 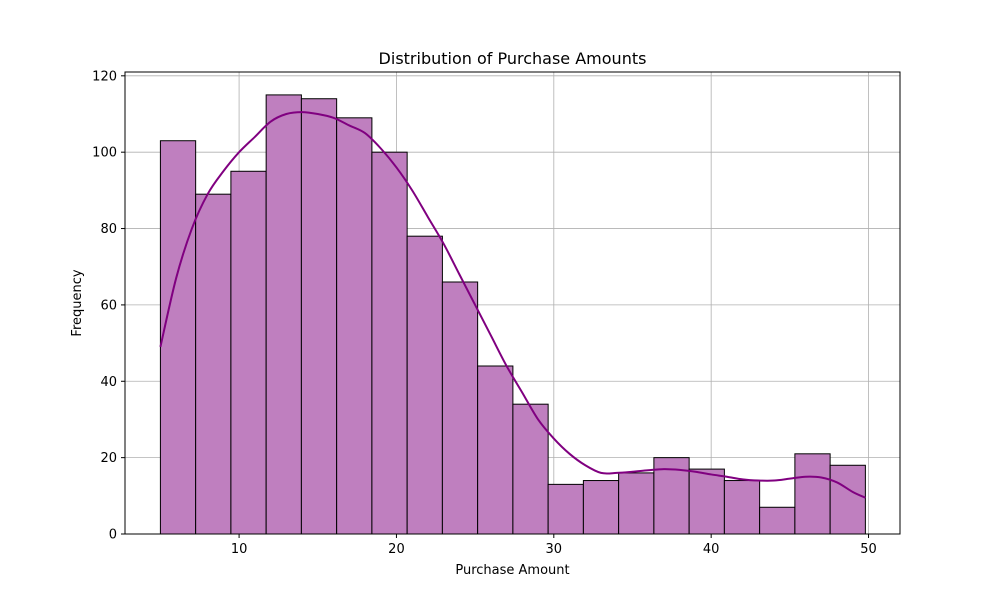 I want to click on y-tick-label-20: 20, so click(x=108, y=458).